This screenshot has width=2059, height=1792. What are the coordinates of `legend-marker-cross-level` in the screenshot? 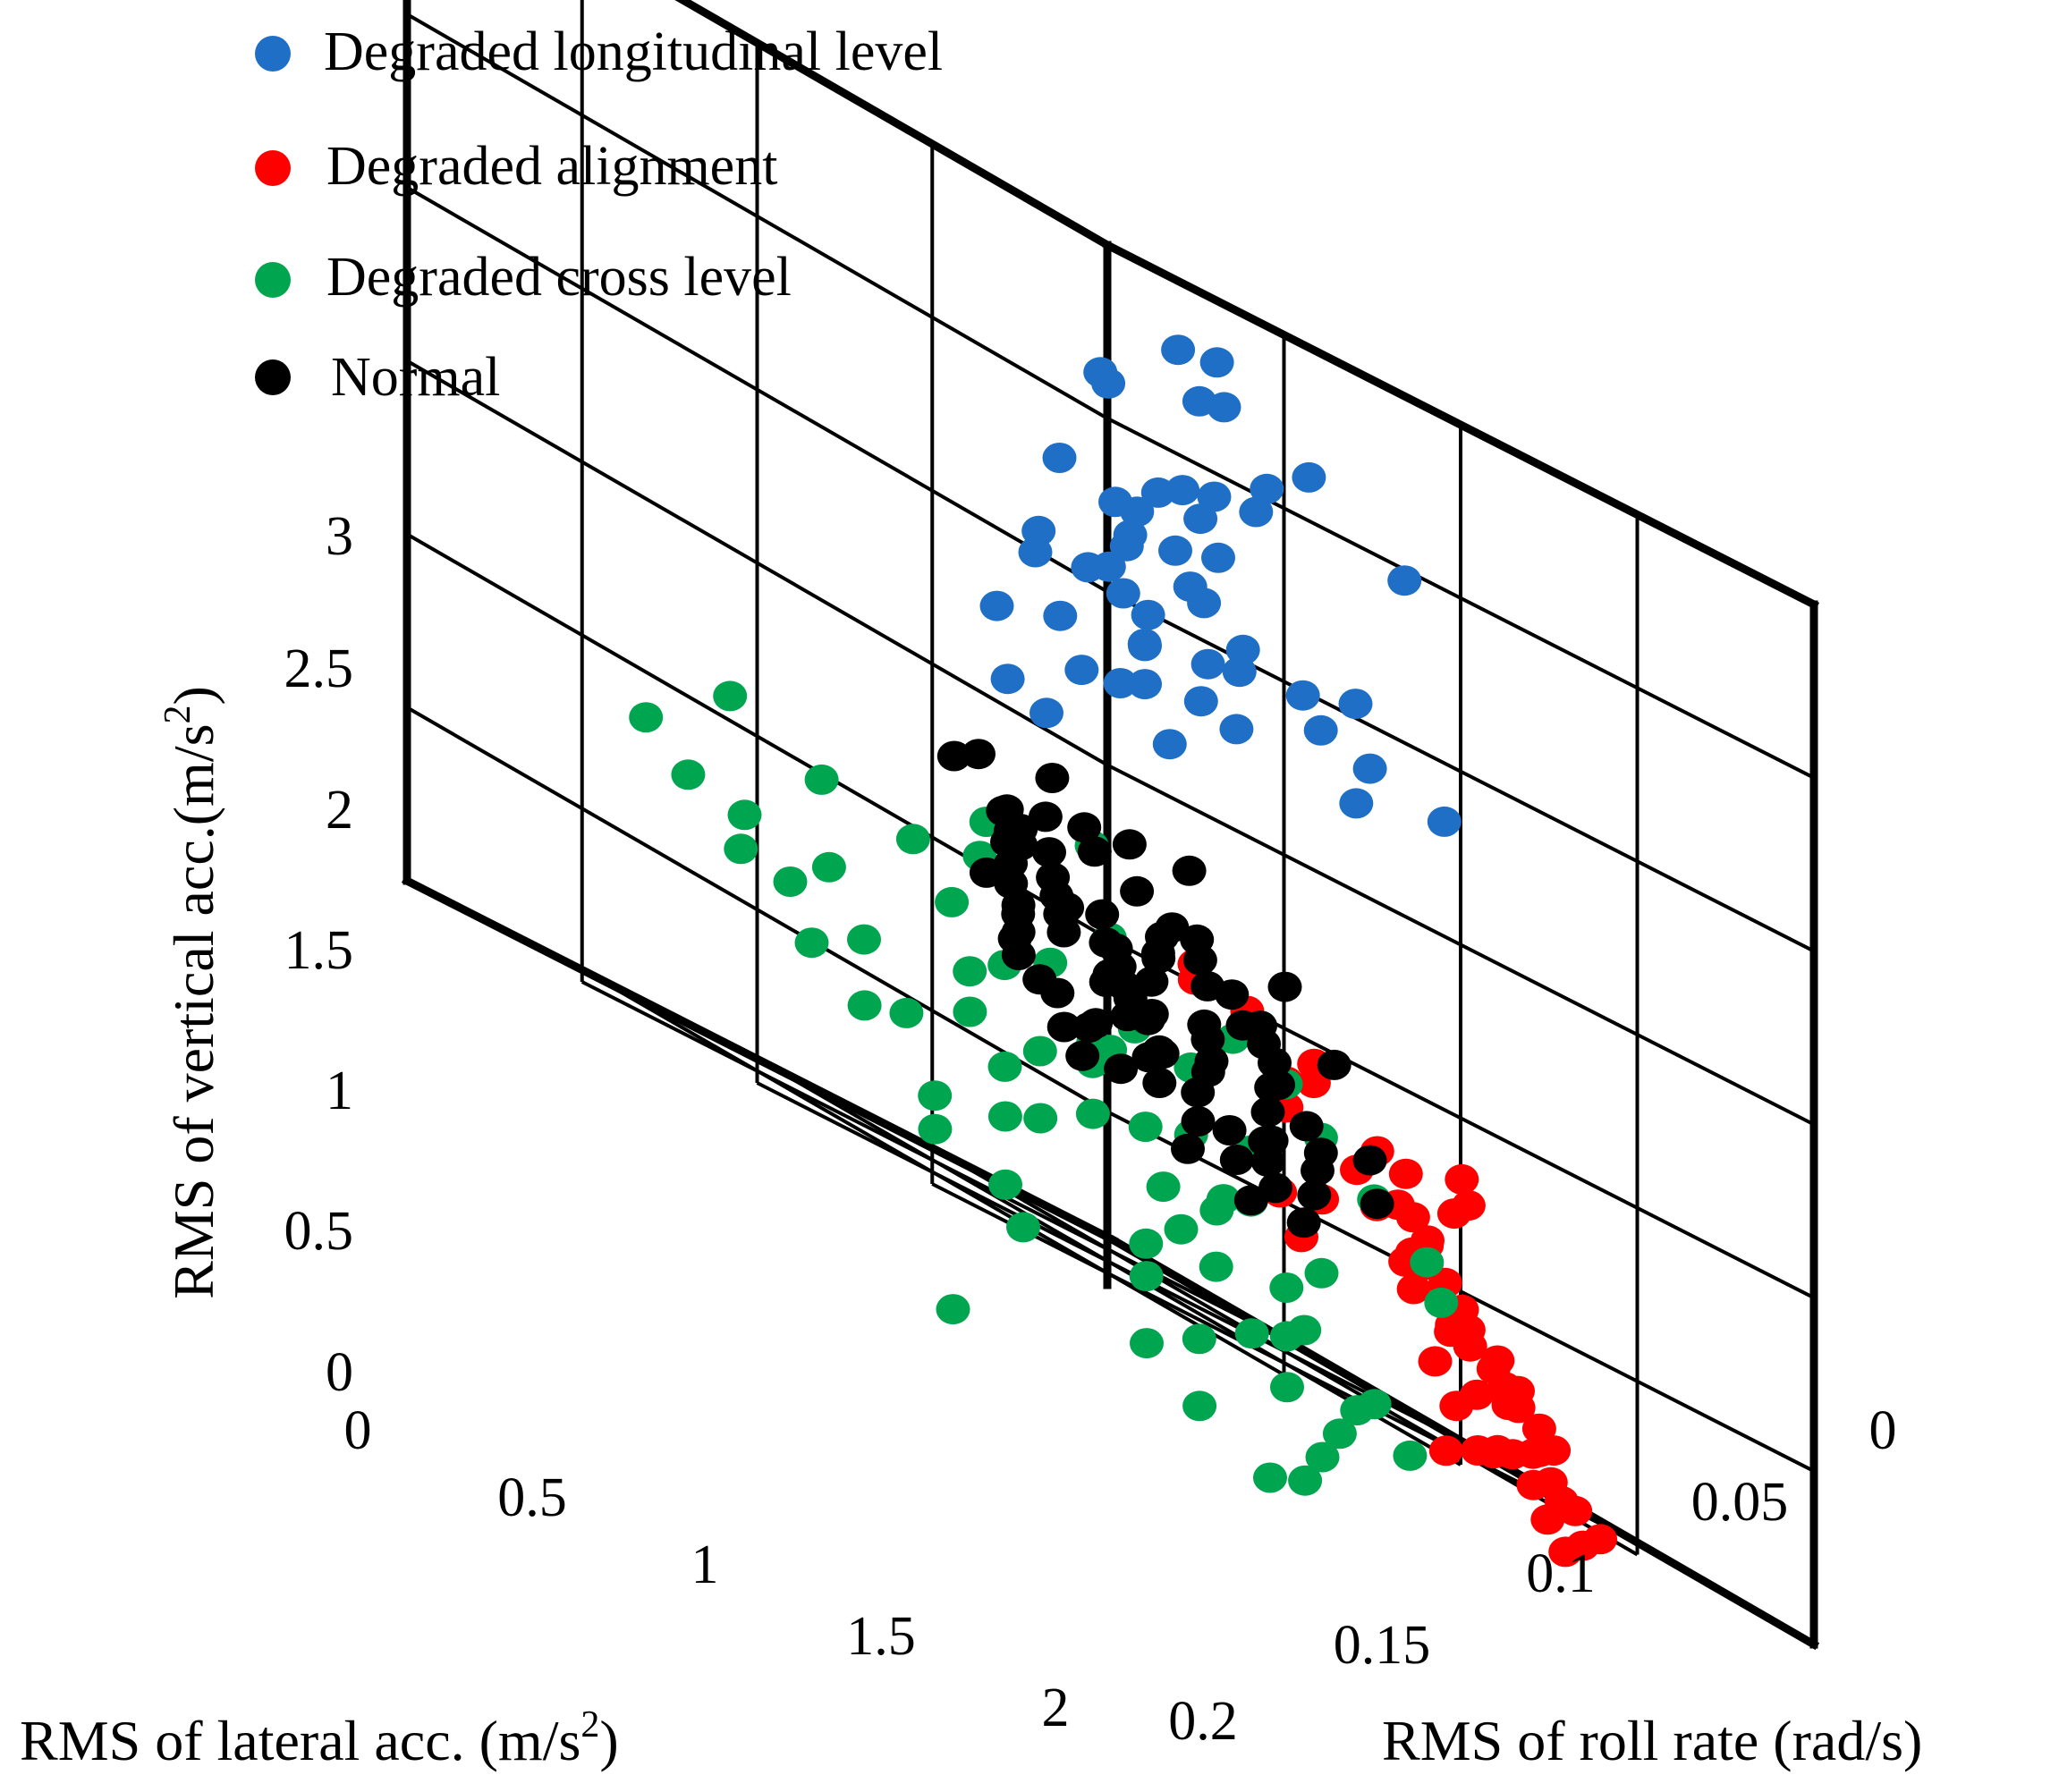 It's located at (273, 280).